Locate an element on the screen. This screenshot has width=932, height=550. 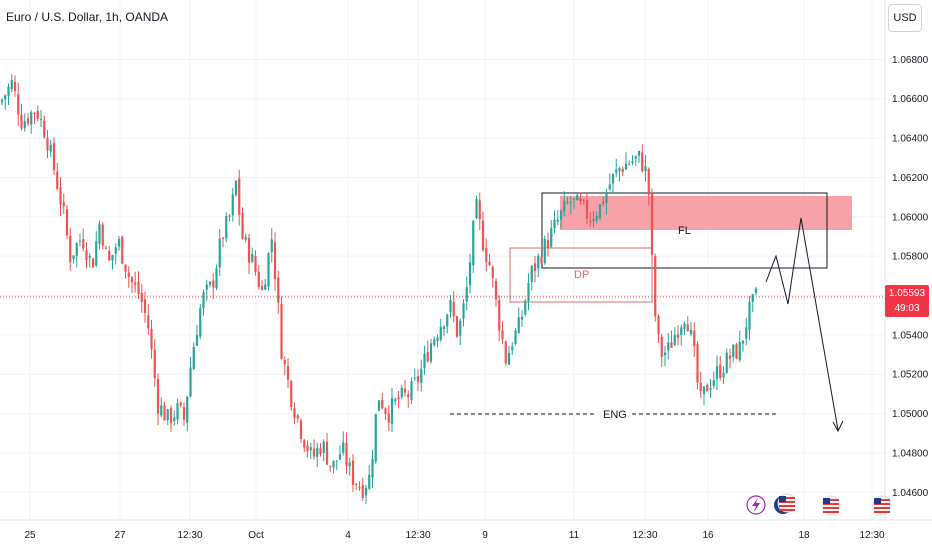
currency-button: USD is located at coordinates (905, 18).